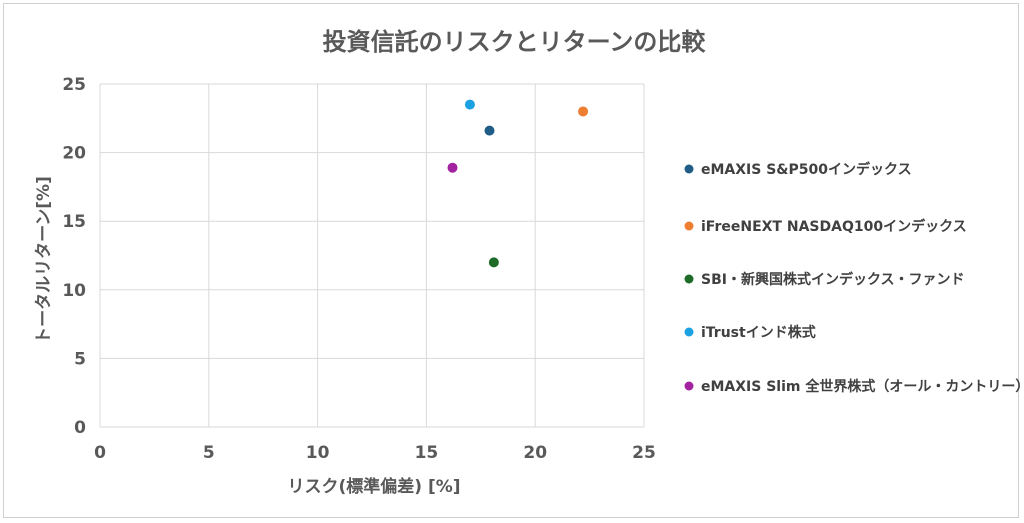 The height and width of the screenshot is (523, 1024). What do you see at coordinates (758, 332) in the screenshot?
I see `legend-label: iTrustインド株式` at bounding box center [758, 332].